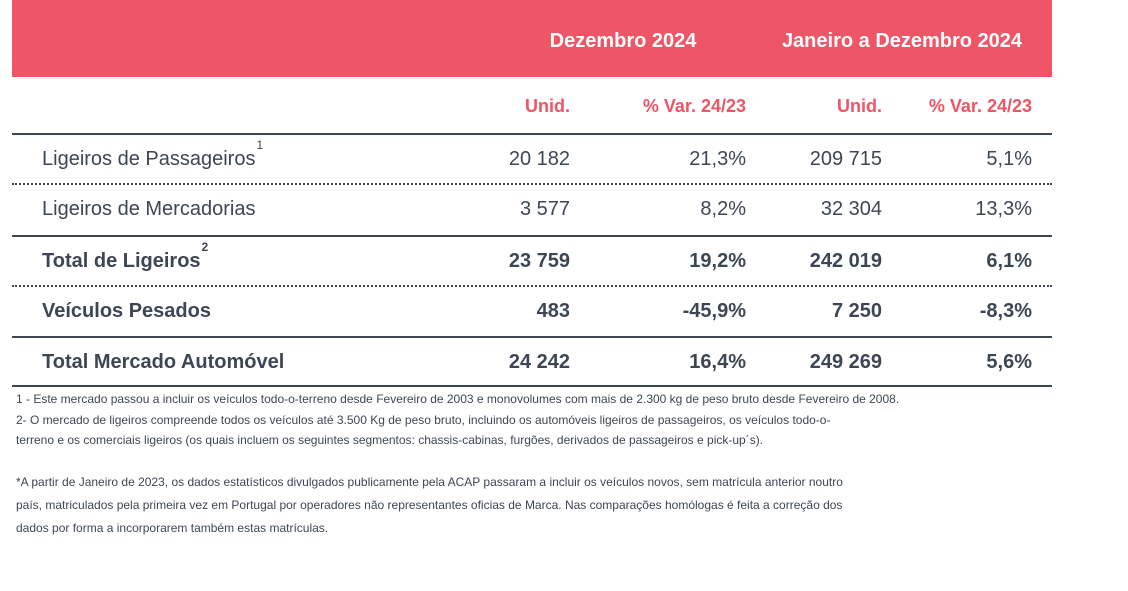 Image resolution: width=1128 pixels, height=591 pixels. Describe the element at coordinates (845, 261) in the screenshot. I see `year-units-value: 242 019` at that location.